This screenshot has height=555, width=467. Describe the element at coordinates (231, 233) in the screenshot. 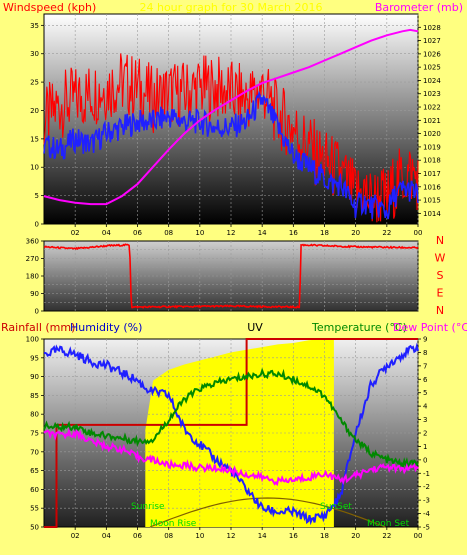

I see `x-tick-label: 12` at that location.